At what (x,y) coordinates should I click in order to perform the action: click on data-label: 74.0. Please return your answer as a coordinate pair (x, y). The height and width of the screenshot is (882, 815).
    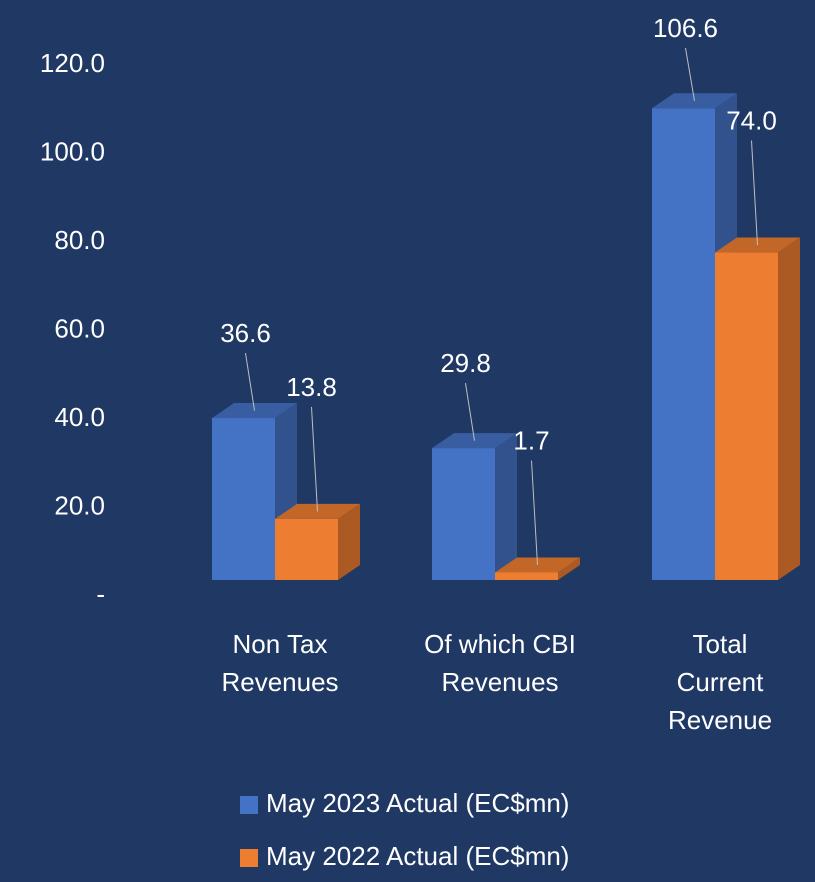
    Looking at the image, I should click on (751, 120).